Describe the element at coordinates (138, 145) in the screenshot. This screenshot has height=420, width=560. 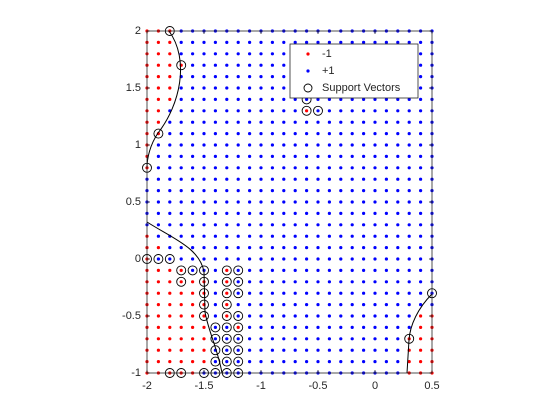
I see `y-tick-label: 1` at that location.